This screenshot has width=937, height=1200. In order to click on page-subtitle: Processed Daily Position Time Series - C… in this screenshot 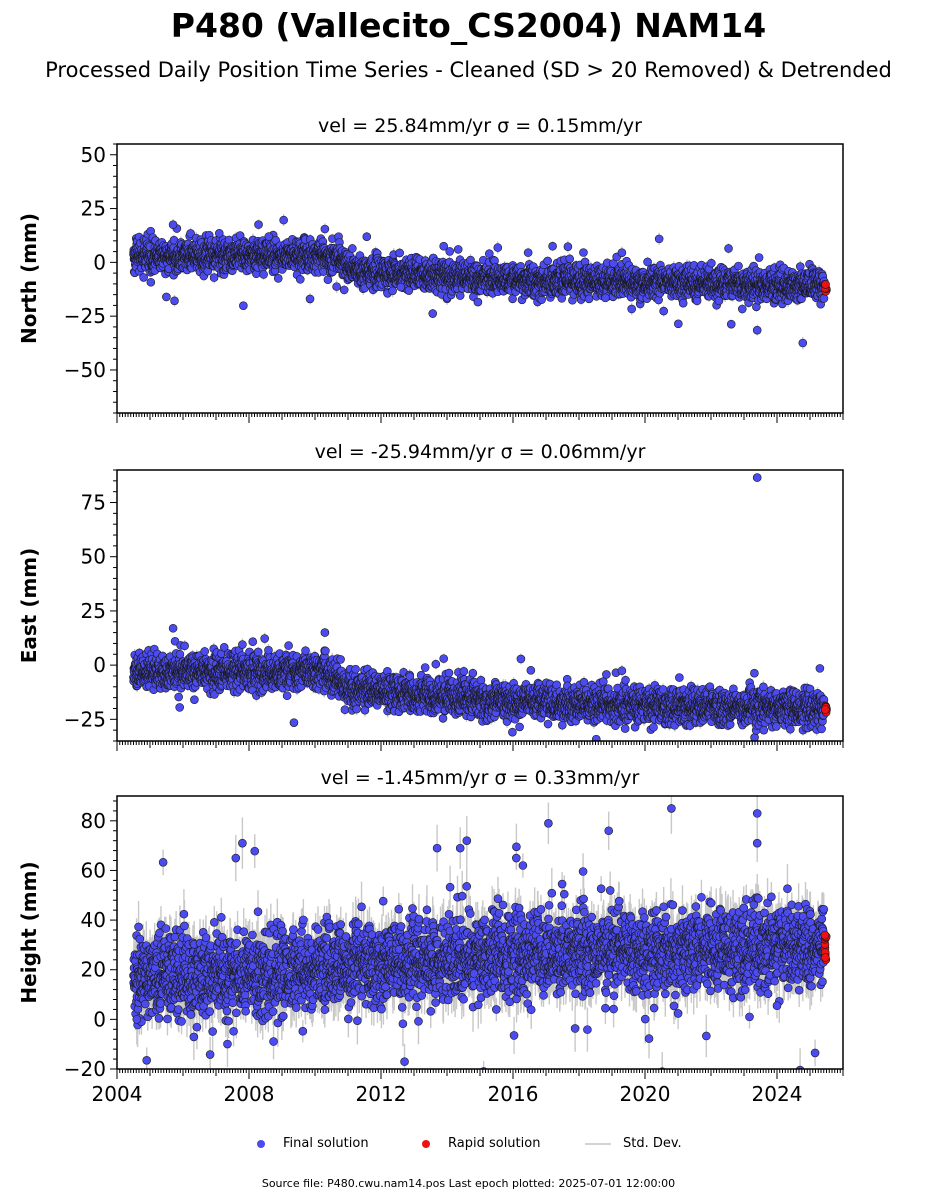, I will do `click(468, 70)`.